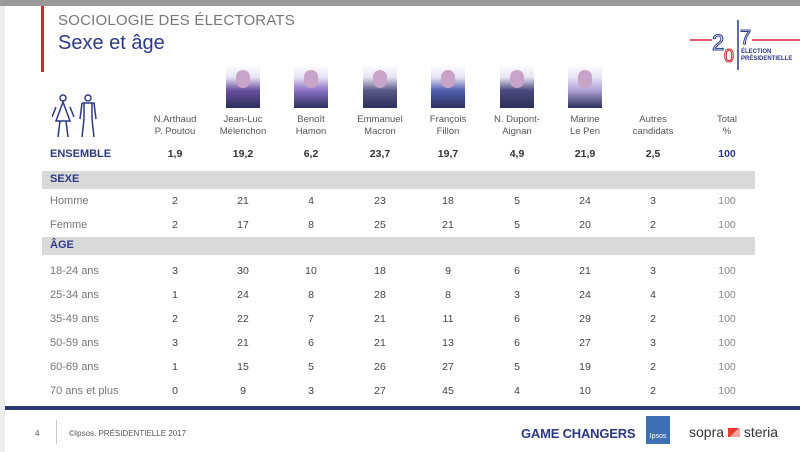 Image resolution: width=800 pixels, height=452 pixels. What do you see at coordinates (311, 271) in the screenshot?
I see `cell-value: 10` at bounding box center [311, 271].